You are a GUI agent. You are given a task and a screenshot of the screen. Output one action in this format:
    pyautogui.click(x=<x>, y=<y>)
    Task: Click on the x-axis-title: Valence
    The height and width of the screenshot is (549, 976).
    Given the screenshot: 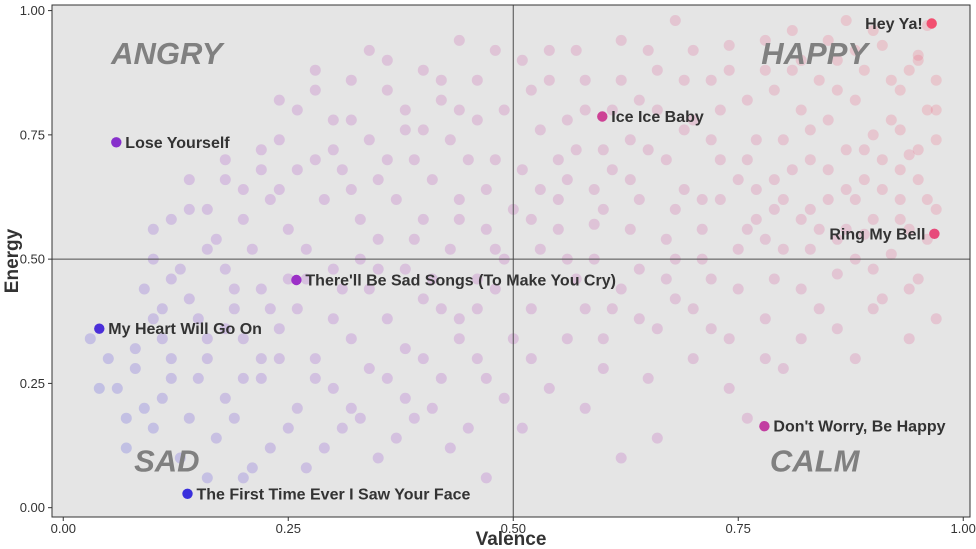 What is the action you would take?
    pyautogui.click(x=511, y=539)
    